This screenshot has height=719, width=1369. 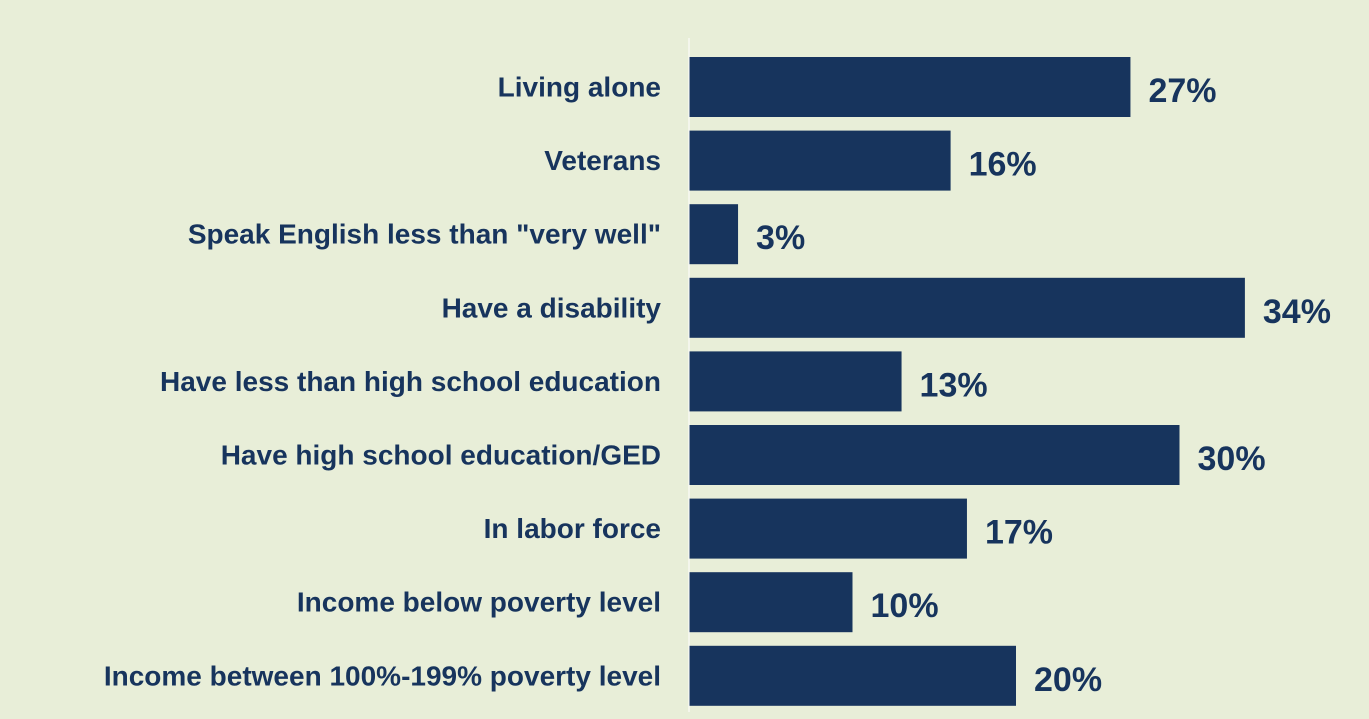 I want to click on category-label: Veterans, so click(x=602, y=160).